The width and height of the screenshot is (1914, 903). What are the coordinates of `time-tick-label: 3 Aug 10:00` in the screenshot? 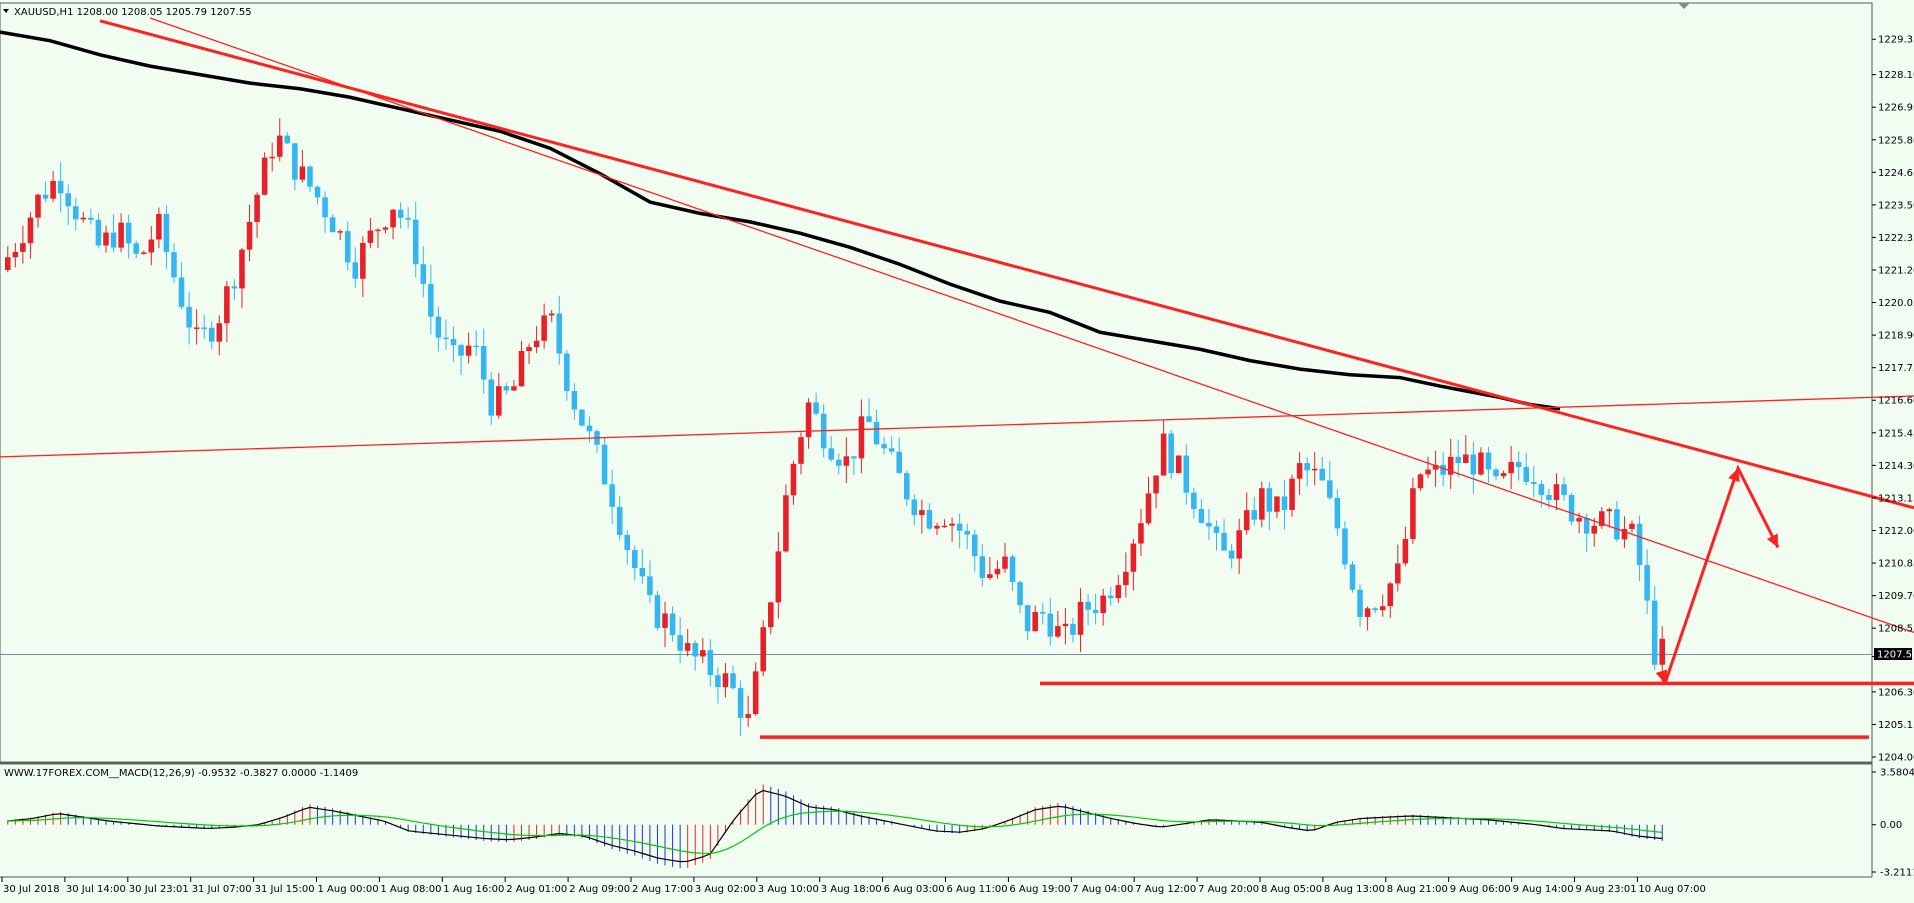 It's located at (788, 889).